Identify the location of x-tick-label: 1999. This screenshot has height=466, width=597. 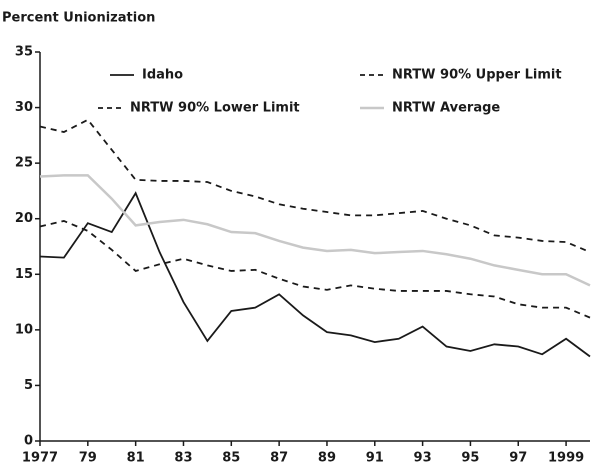
(566, 458).